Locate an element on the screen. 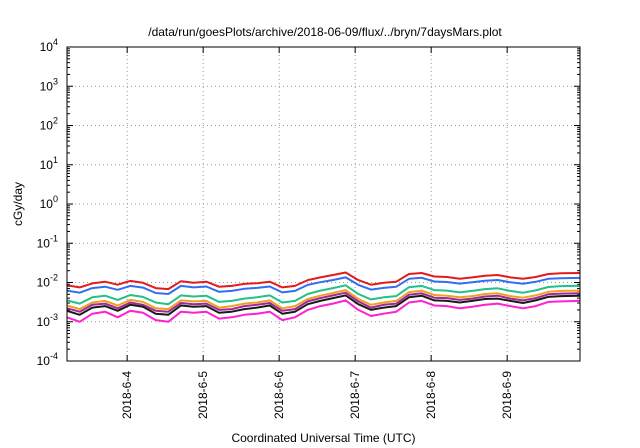 The width and height of the screenshot is (640, 448). y-tick-label: 10⁻² is located at coordinates (47, 281).